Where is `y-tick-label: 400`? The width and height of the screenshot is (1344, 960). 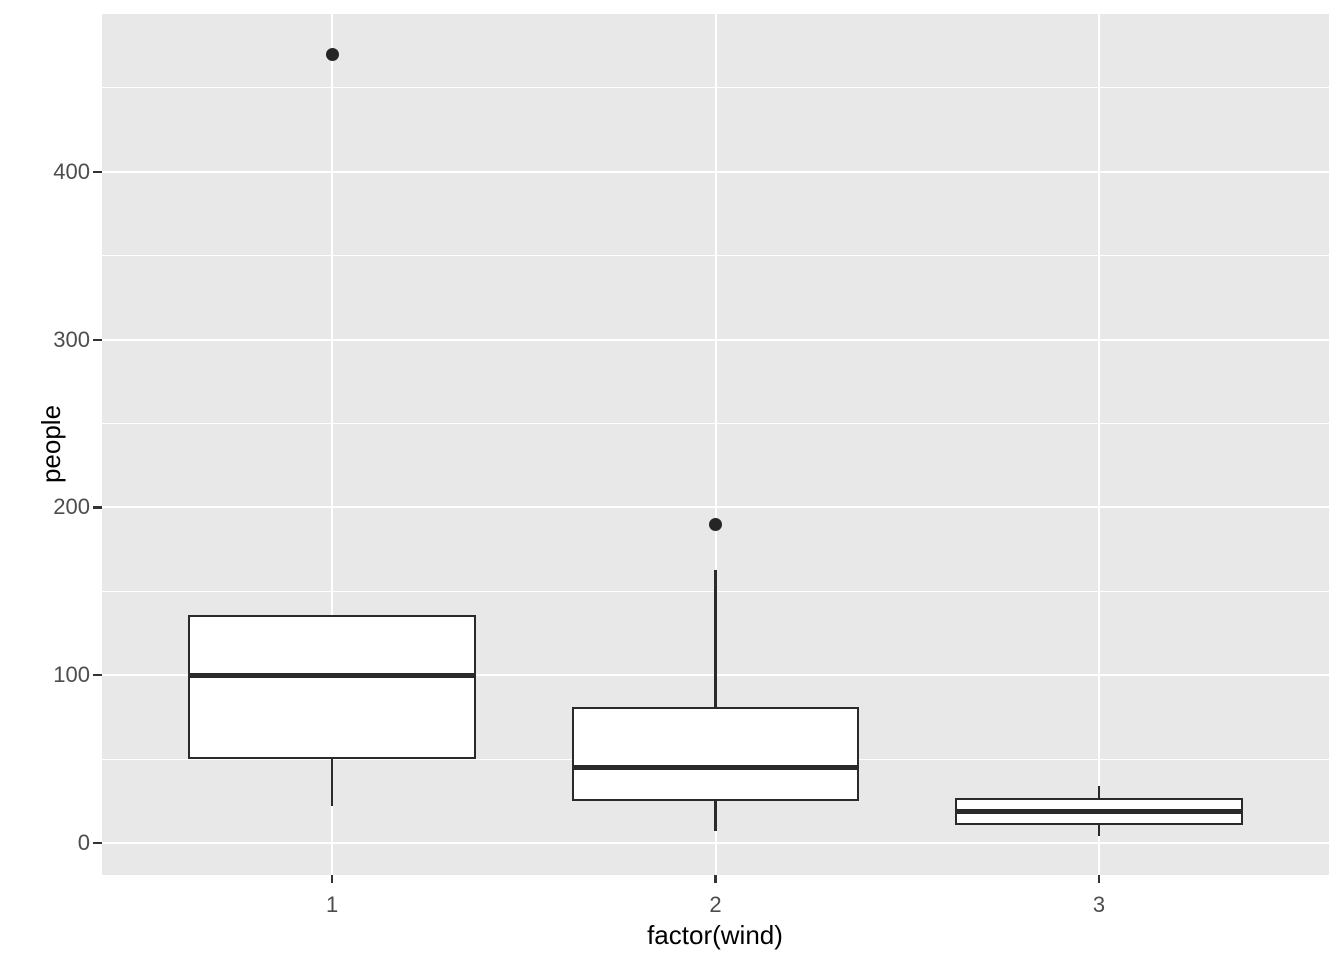
y-tick-label: 400 is located at coordinates (71, 171).